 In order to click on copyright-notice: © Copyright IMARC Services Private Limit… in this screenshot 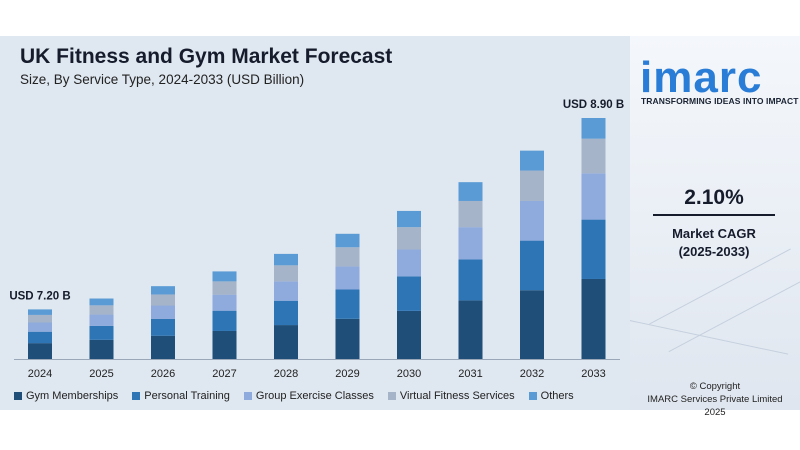, I will do `click(715, 399)`.